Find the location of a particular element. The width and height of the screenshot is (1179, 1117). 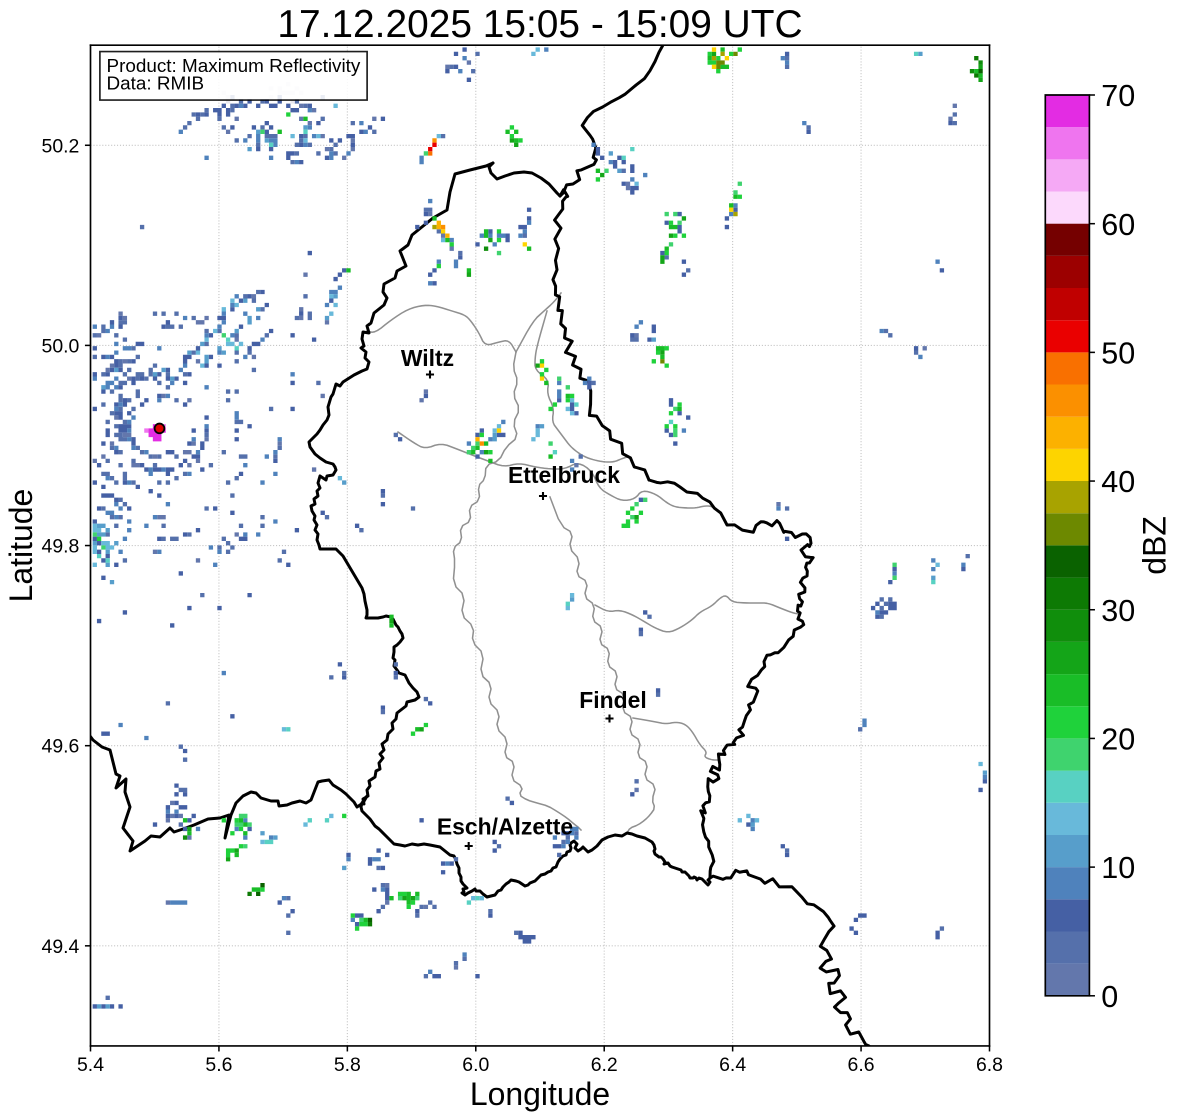

svg-text: 49.6 is located at coordinates (61, 747).